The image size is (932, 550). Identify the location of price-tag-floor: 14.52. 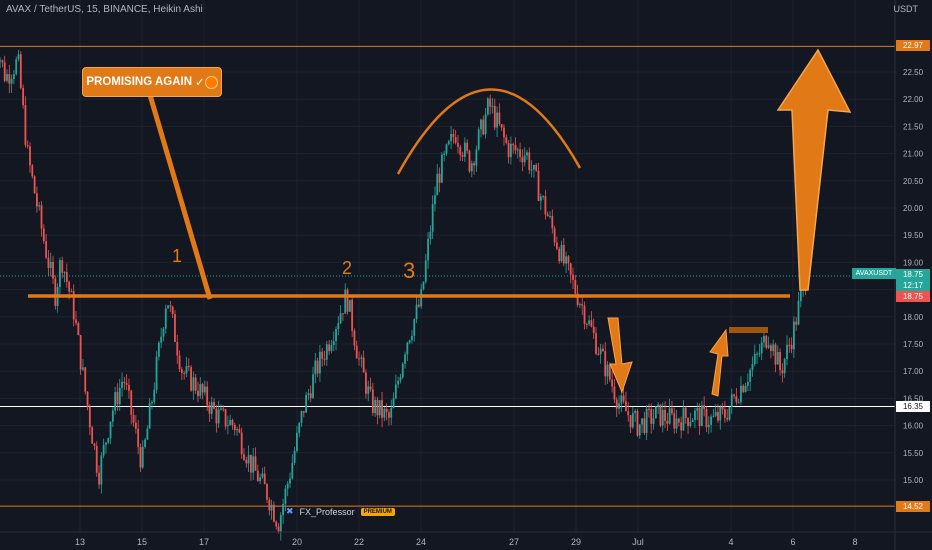
(913, 506).